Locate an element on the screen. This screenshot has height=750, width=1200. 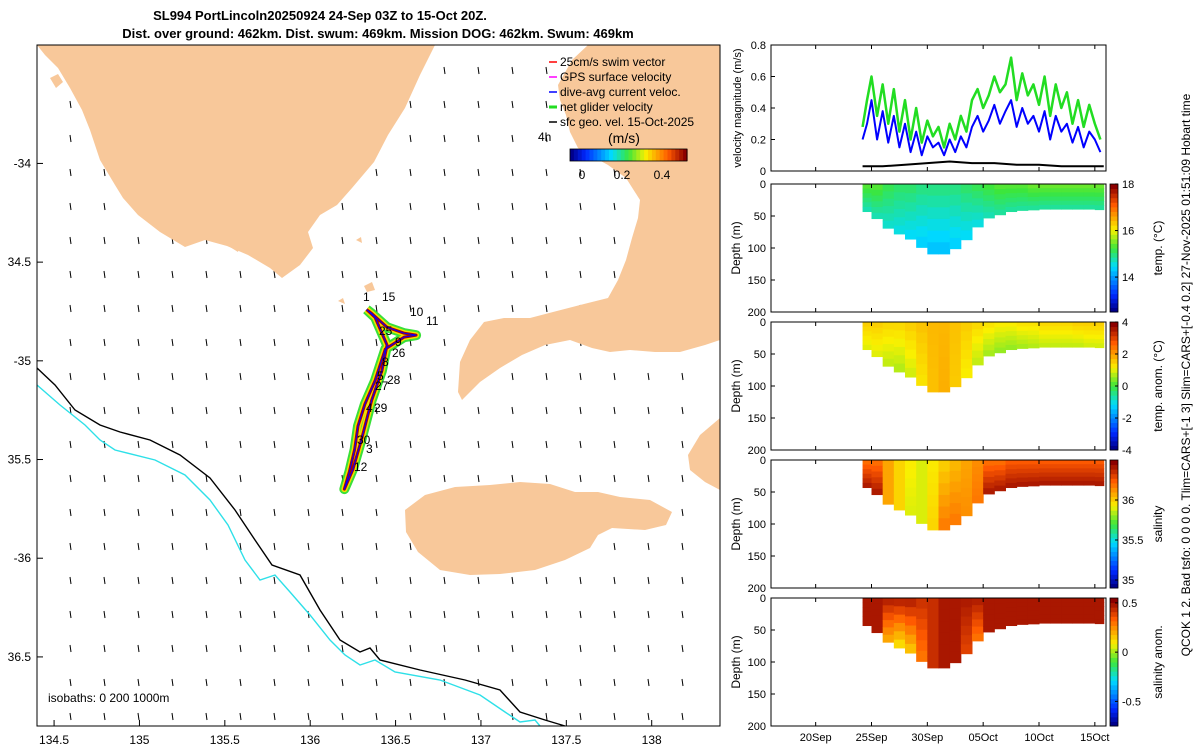
colorbar-tick-2: 0.4 is located at coordinates (662, 175).